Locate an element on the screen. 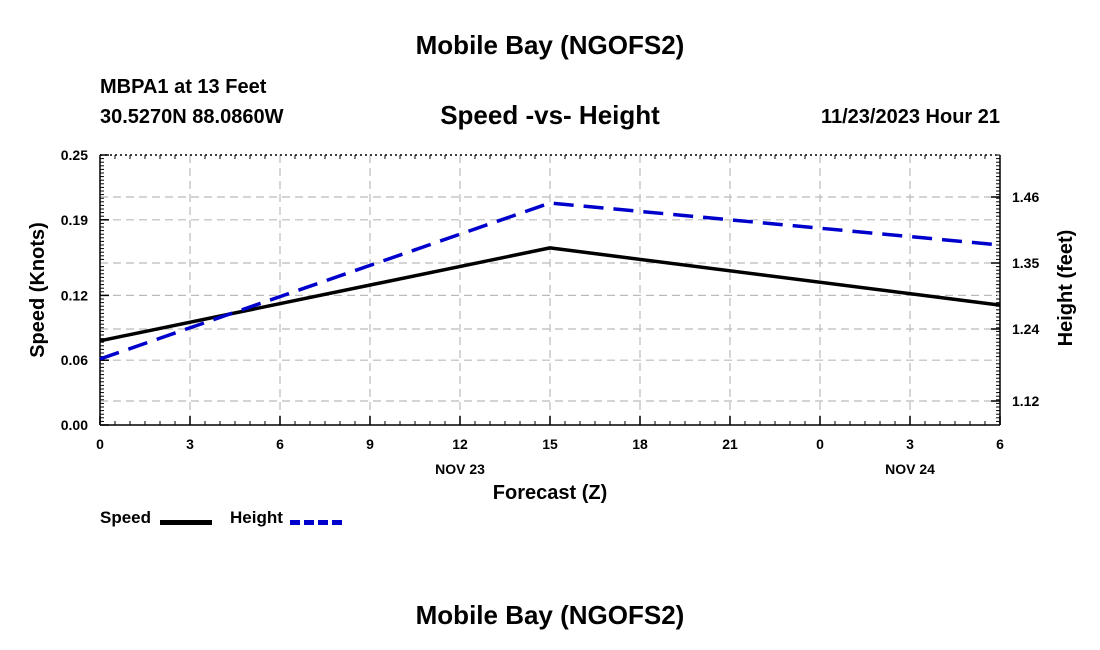 Image resolution: width=1100 pixels, height=650 pixels. y-tick-label: 0.00 is located at coordinates (74, 425).